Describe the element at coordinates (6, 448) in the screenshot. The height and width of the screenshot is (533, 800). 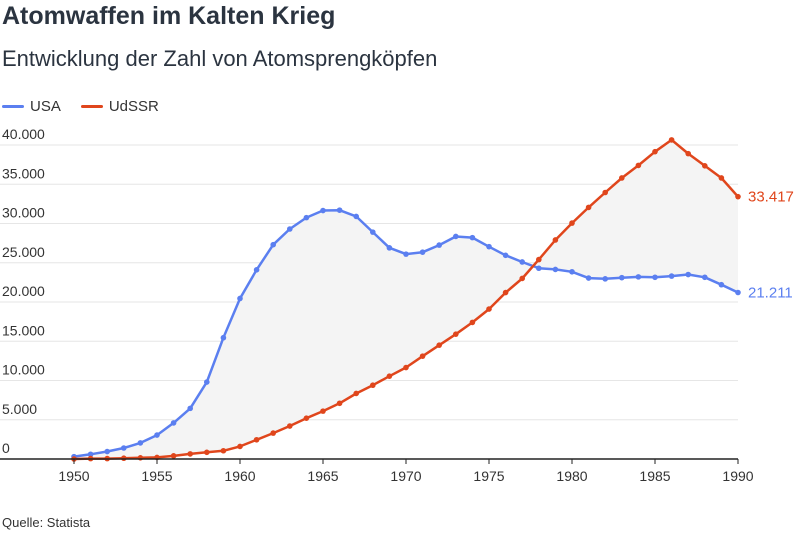
I see `y-tick-label: 0` at that location.